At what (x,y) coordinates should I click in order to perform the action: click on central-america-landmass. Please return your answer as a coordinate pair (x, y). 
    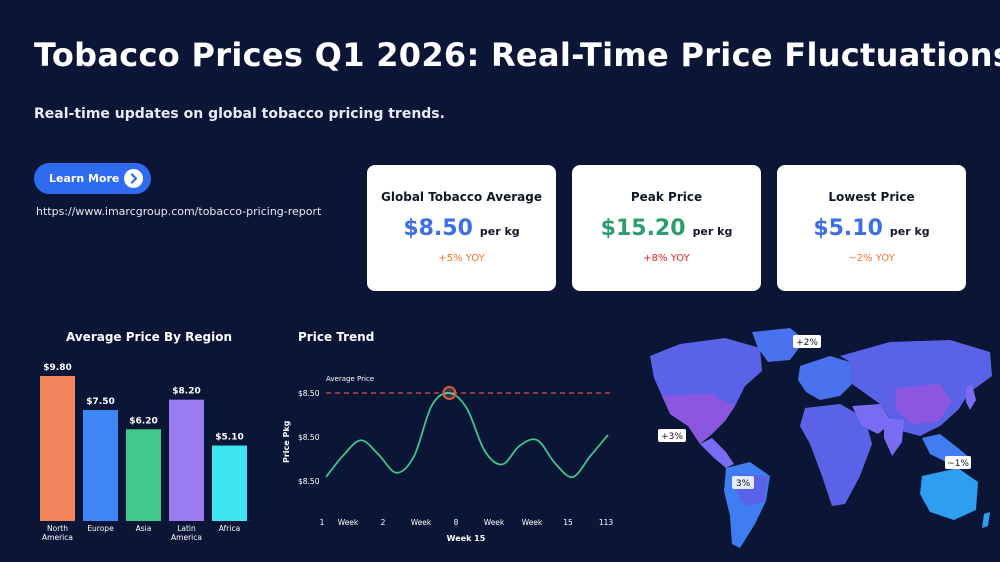
    Looking at the image, I should click on (717, 453).